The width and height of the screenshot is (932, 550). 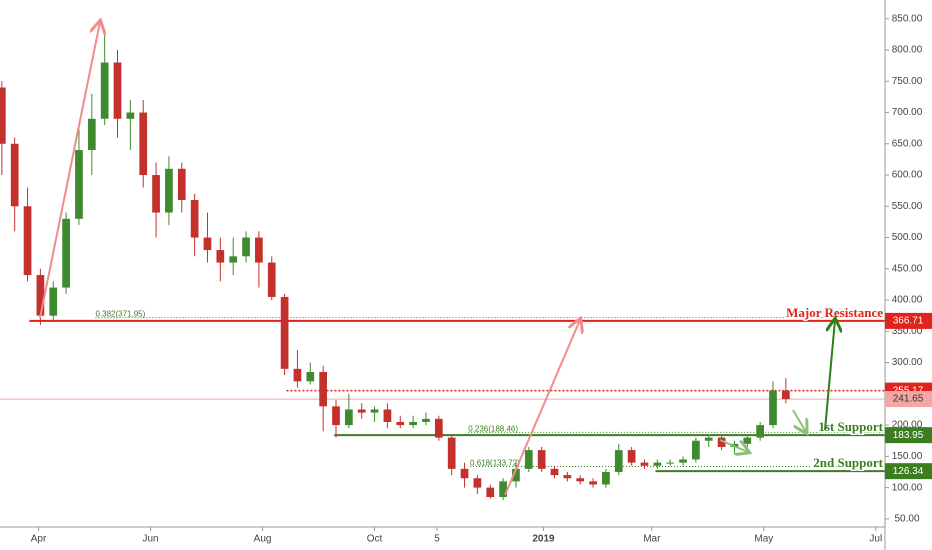 I want to click on y-tick-label: 750.00, so click(x=907, y=81).